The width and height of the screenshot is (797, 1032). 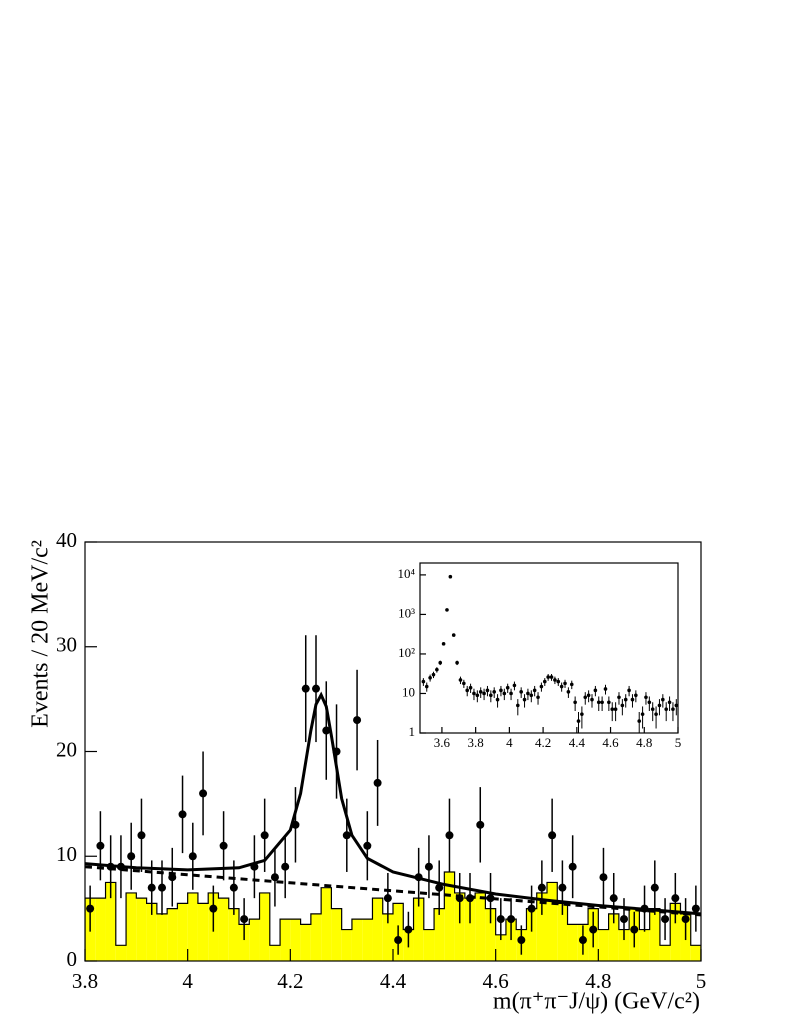 I want to click on x-tick-label: 4, so click(x=509, y=742).